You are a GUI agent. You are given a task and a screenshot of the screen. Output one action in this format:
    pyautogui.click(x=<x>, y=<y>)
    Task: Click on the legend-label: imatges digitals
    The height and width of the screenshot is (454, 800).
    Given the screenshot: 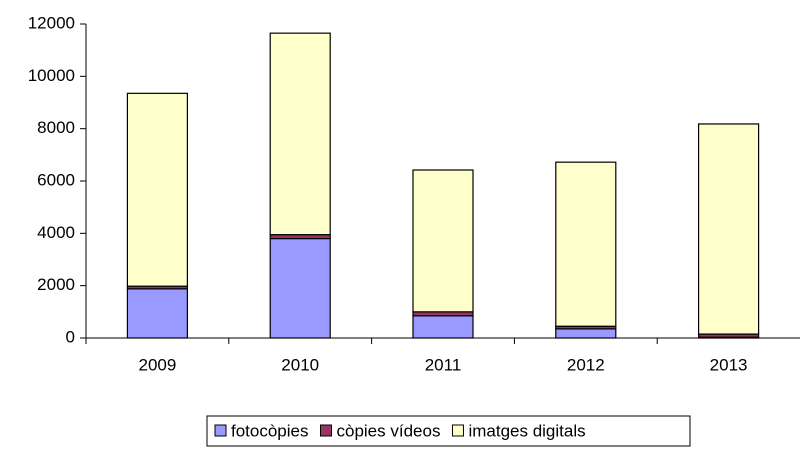 What is the action you would take?
    pyautogui.click(x=526, y=430)
    